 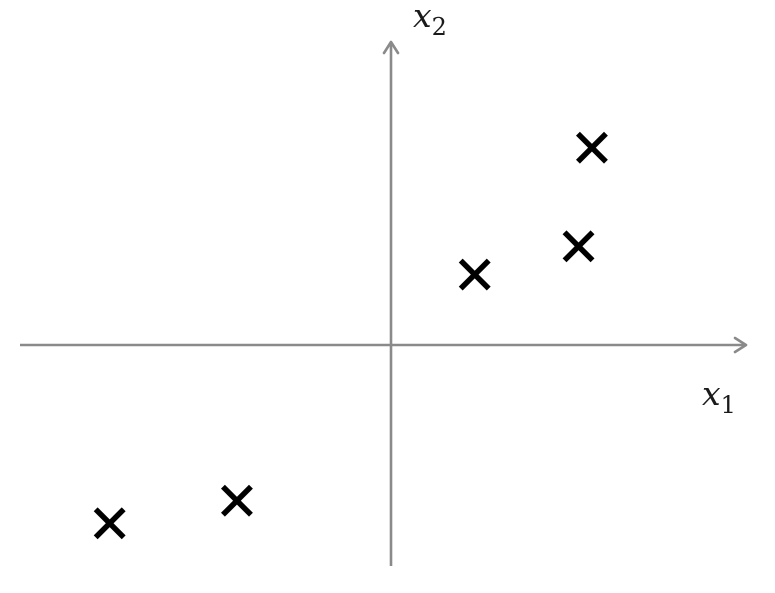 I want to click on y-axis-label: x2, so click(x=430, y=20).